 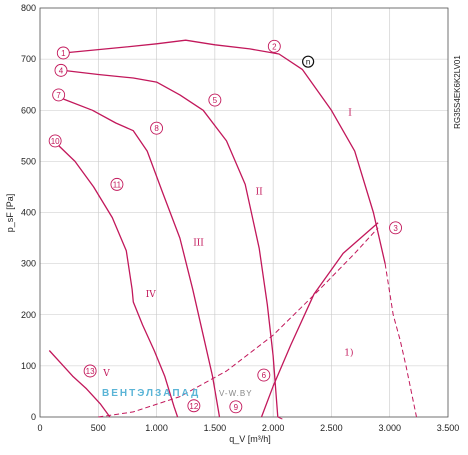 I want to click on curve-annotation: I, so click(x=350, y=113).